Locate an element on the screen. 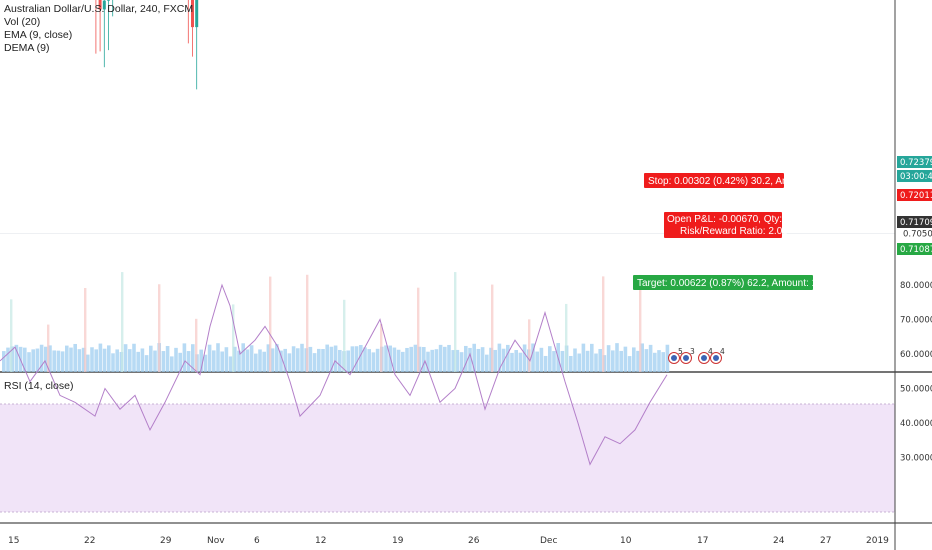 This screenshot has height=550, width=932. event-count: 3 is located at coordinates (692, 351).